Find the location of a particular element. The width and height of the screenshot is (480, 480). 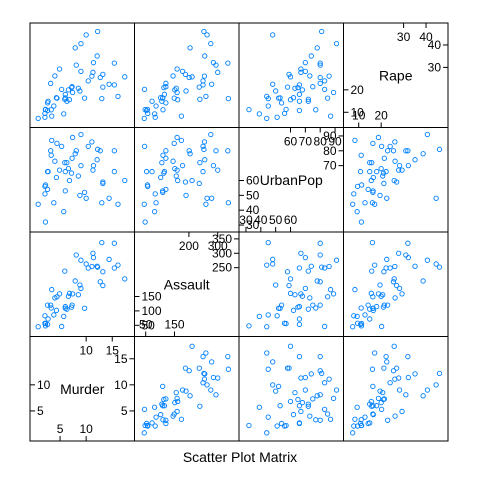

tick-label-Murder-bottom-5: 5 is located at coordinates (60, 429).